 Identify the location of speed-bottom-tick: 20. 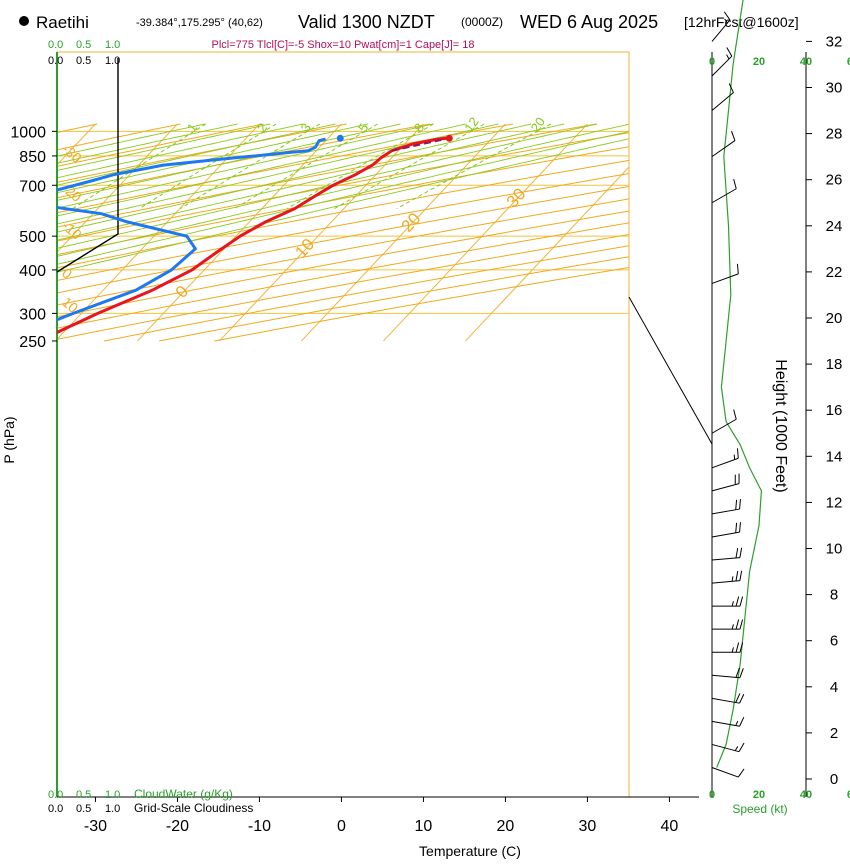
(759, 795).